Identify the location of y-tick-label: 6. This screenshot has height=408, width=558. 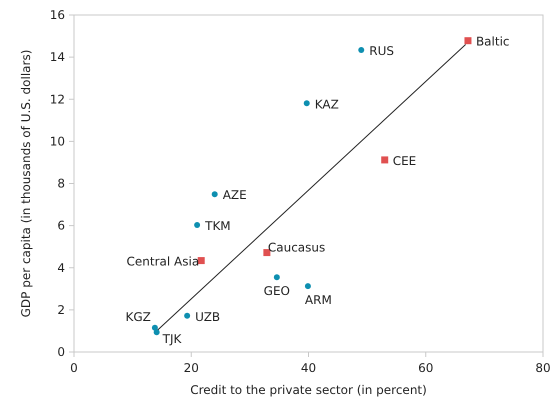
(61, 225).